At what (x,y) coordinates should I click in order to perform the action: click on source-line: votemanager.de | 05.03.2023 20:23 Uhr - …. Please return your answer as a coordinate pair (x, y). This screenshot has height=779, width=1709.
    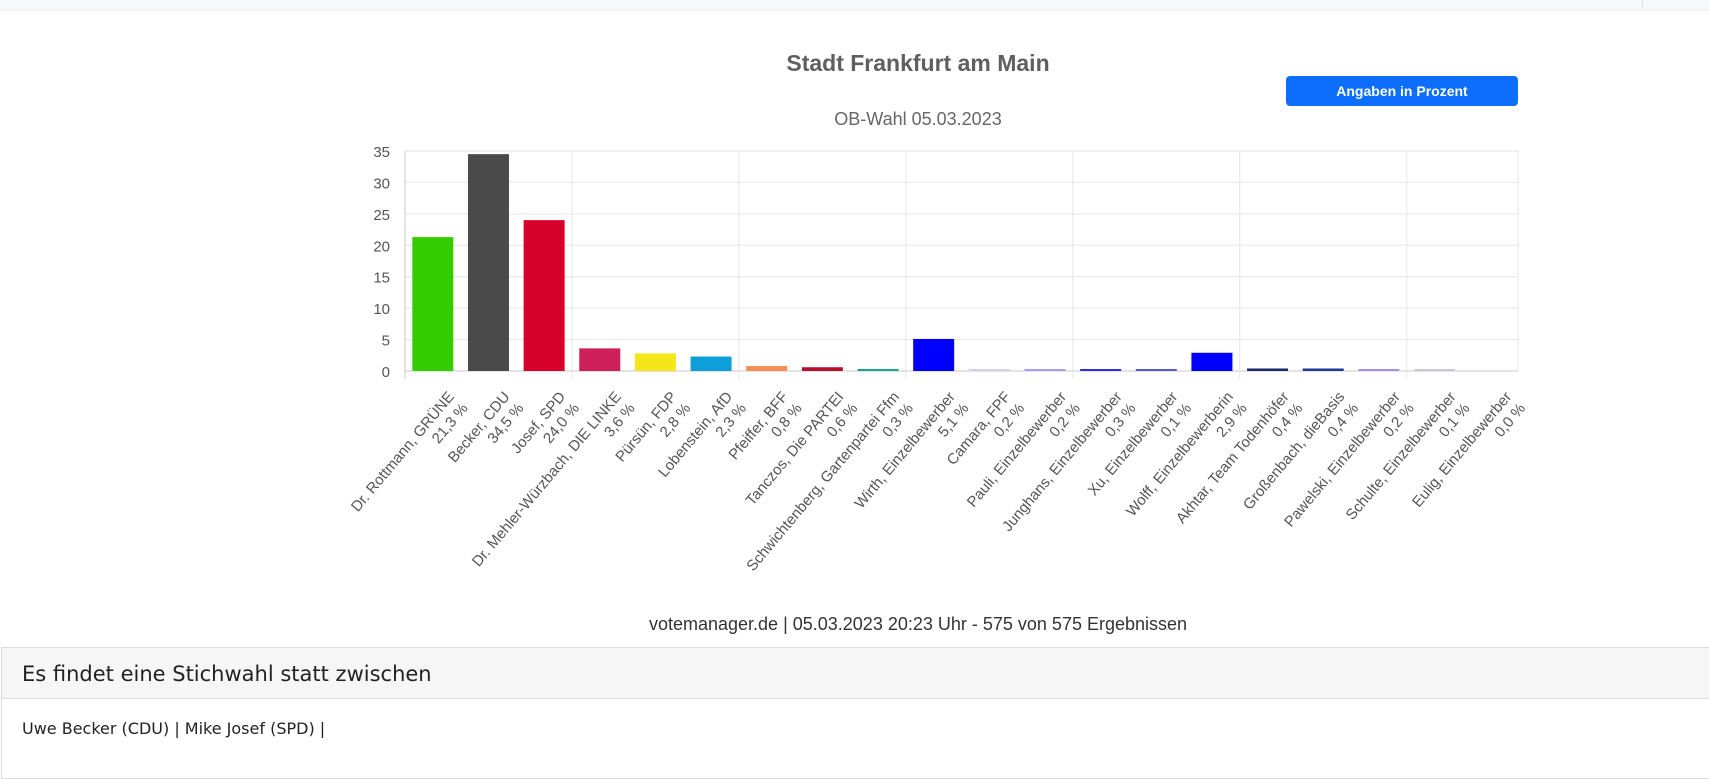
    Looking at the image, I should click on (918, 624).